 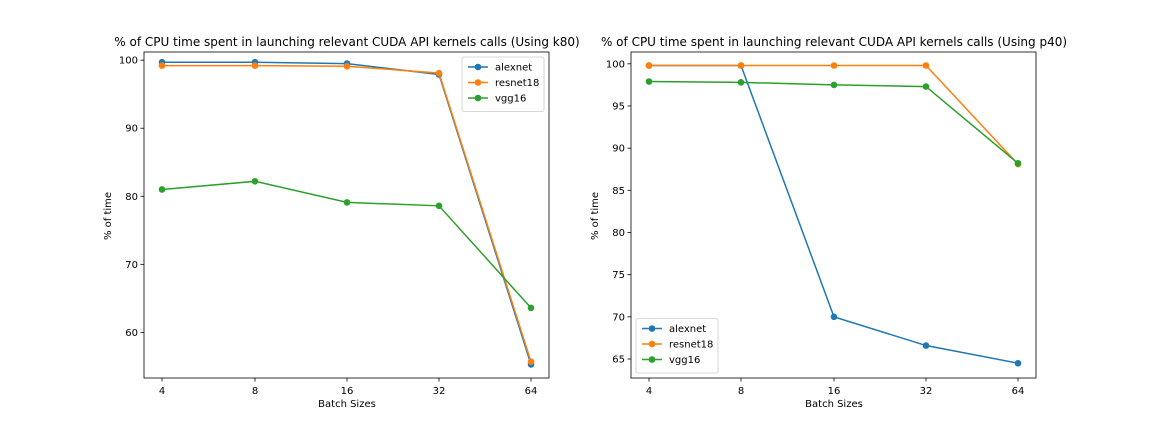 What do you see at coordinates (834, 404) in the screenshot?
I see `chart-p40-xlabel: Batch Sizes` at bounding box center [834, 404].